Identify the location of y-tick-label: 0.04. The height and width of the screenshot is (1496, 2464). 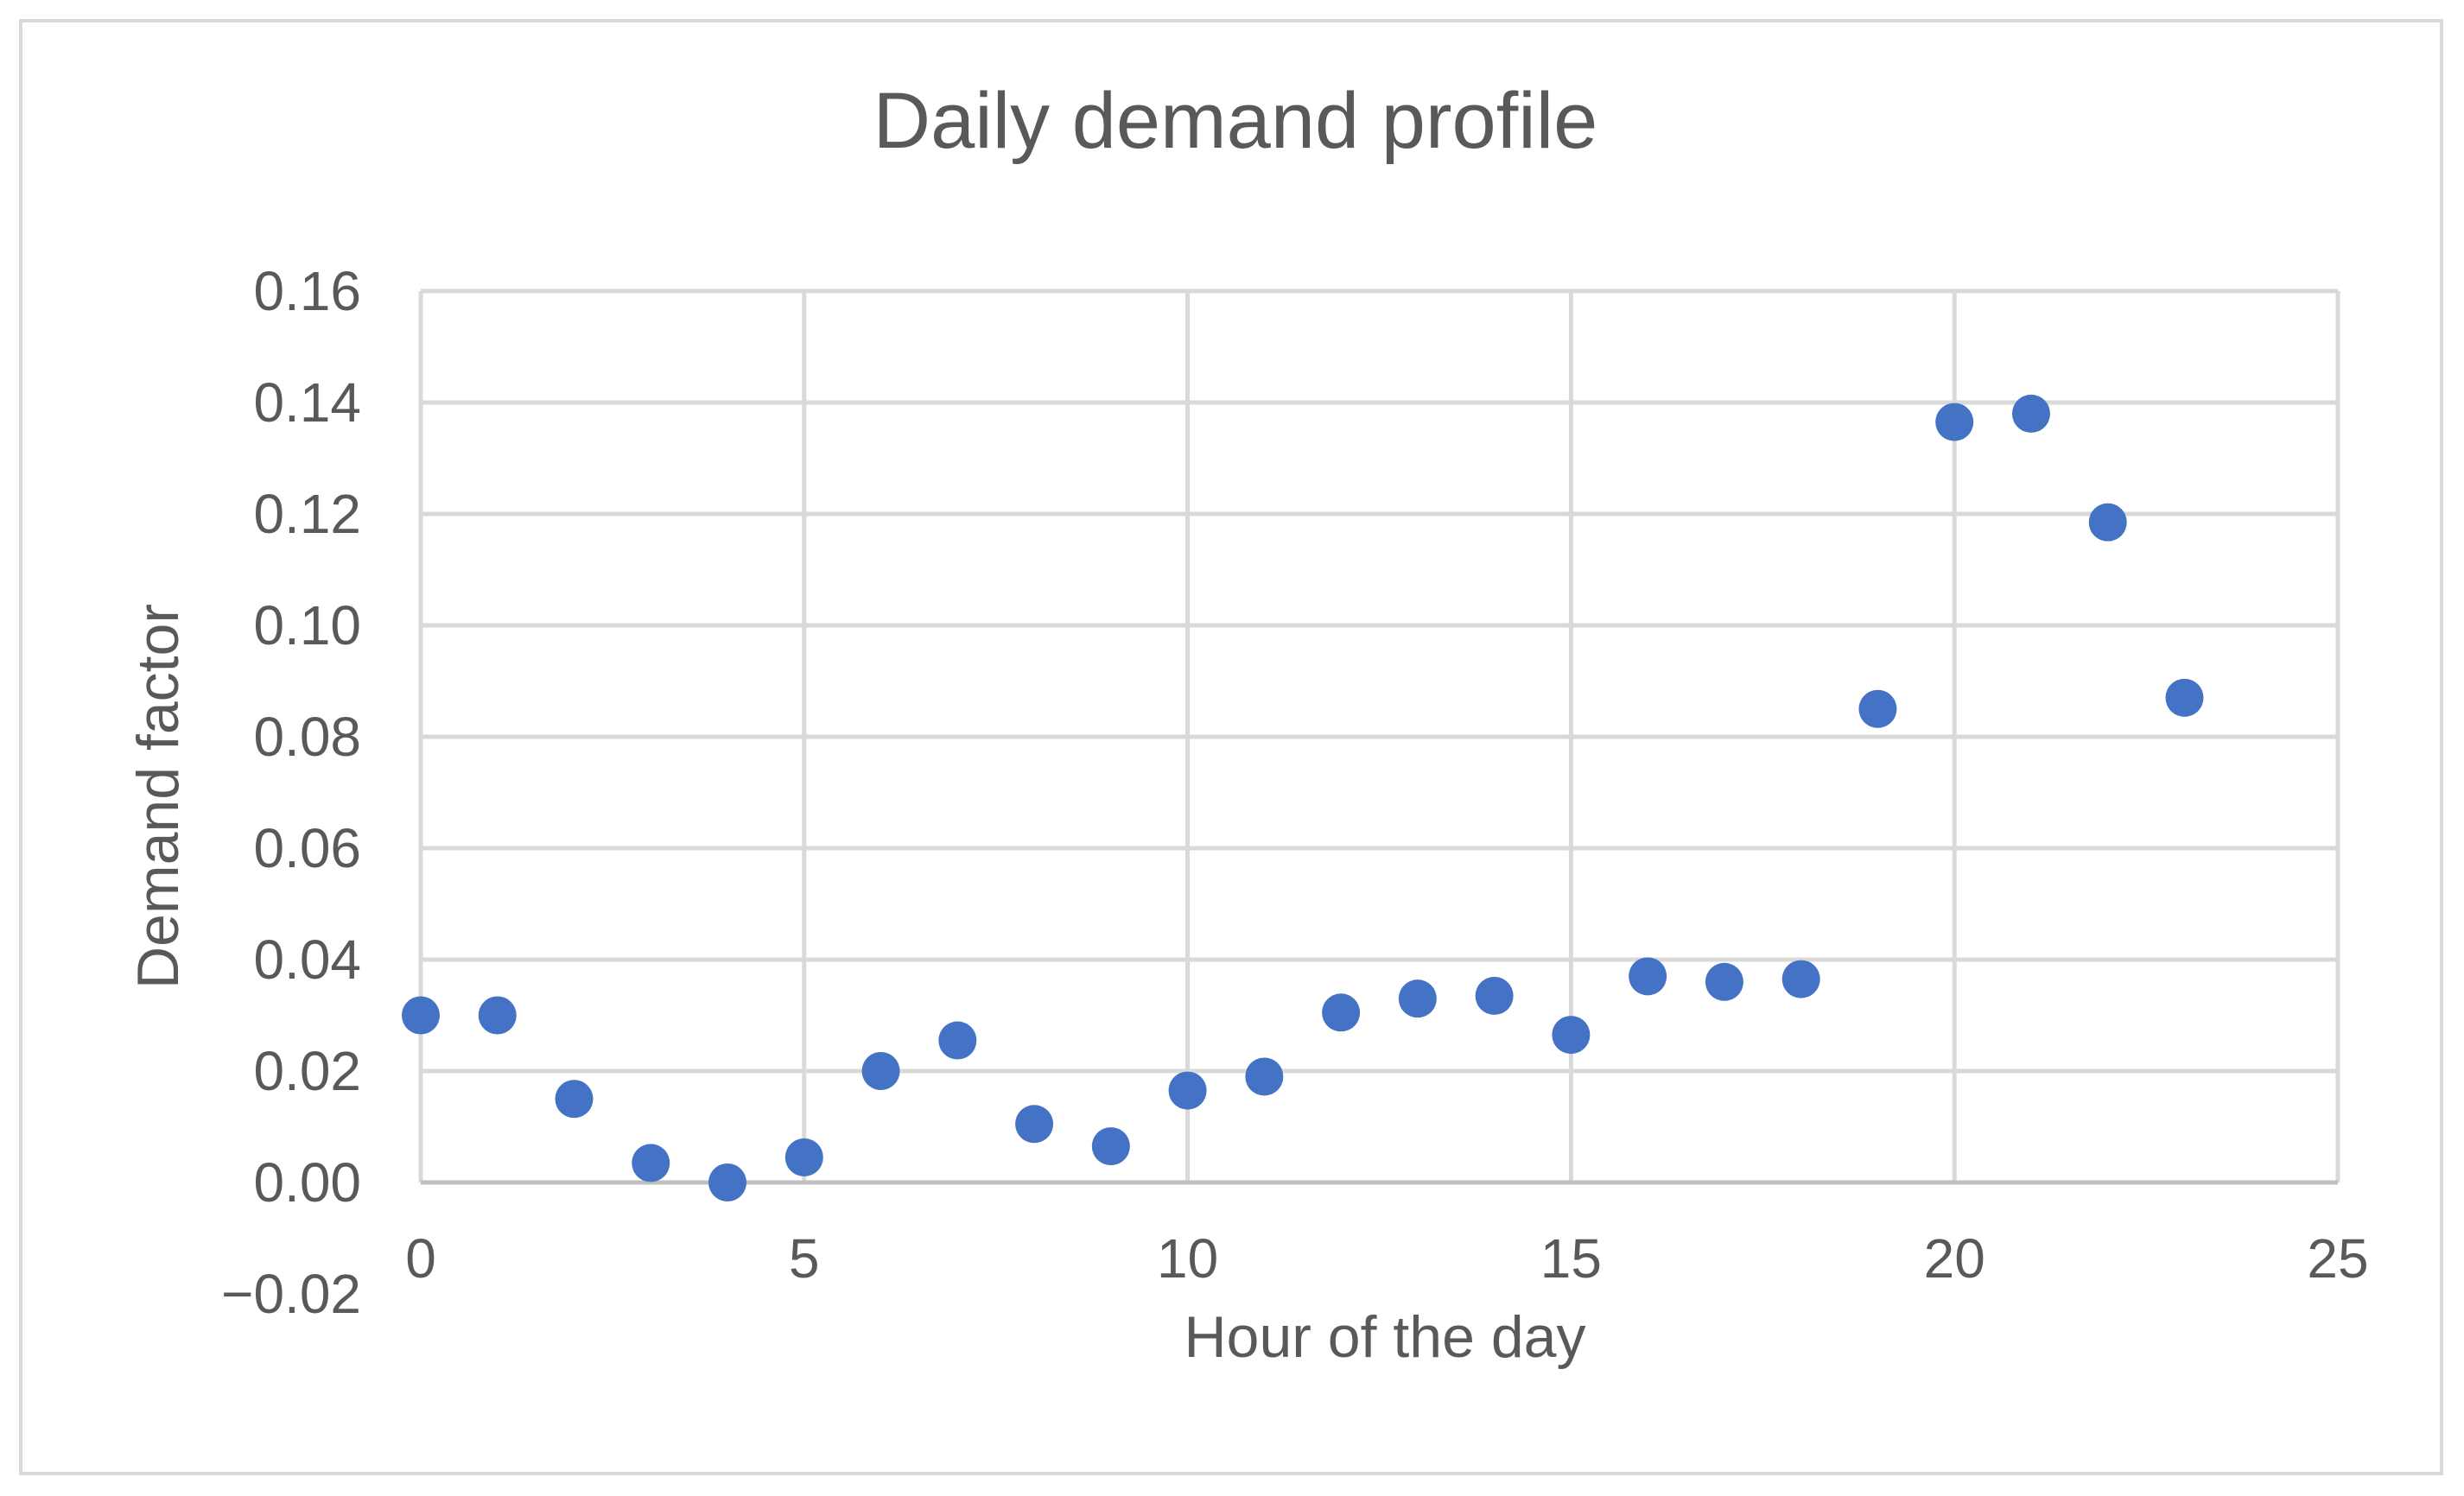
(307, 960).